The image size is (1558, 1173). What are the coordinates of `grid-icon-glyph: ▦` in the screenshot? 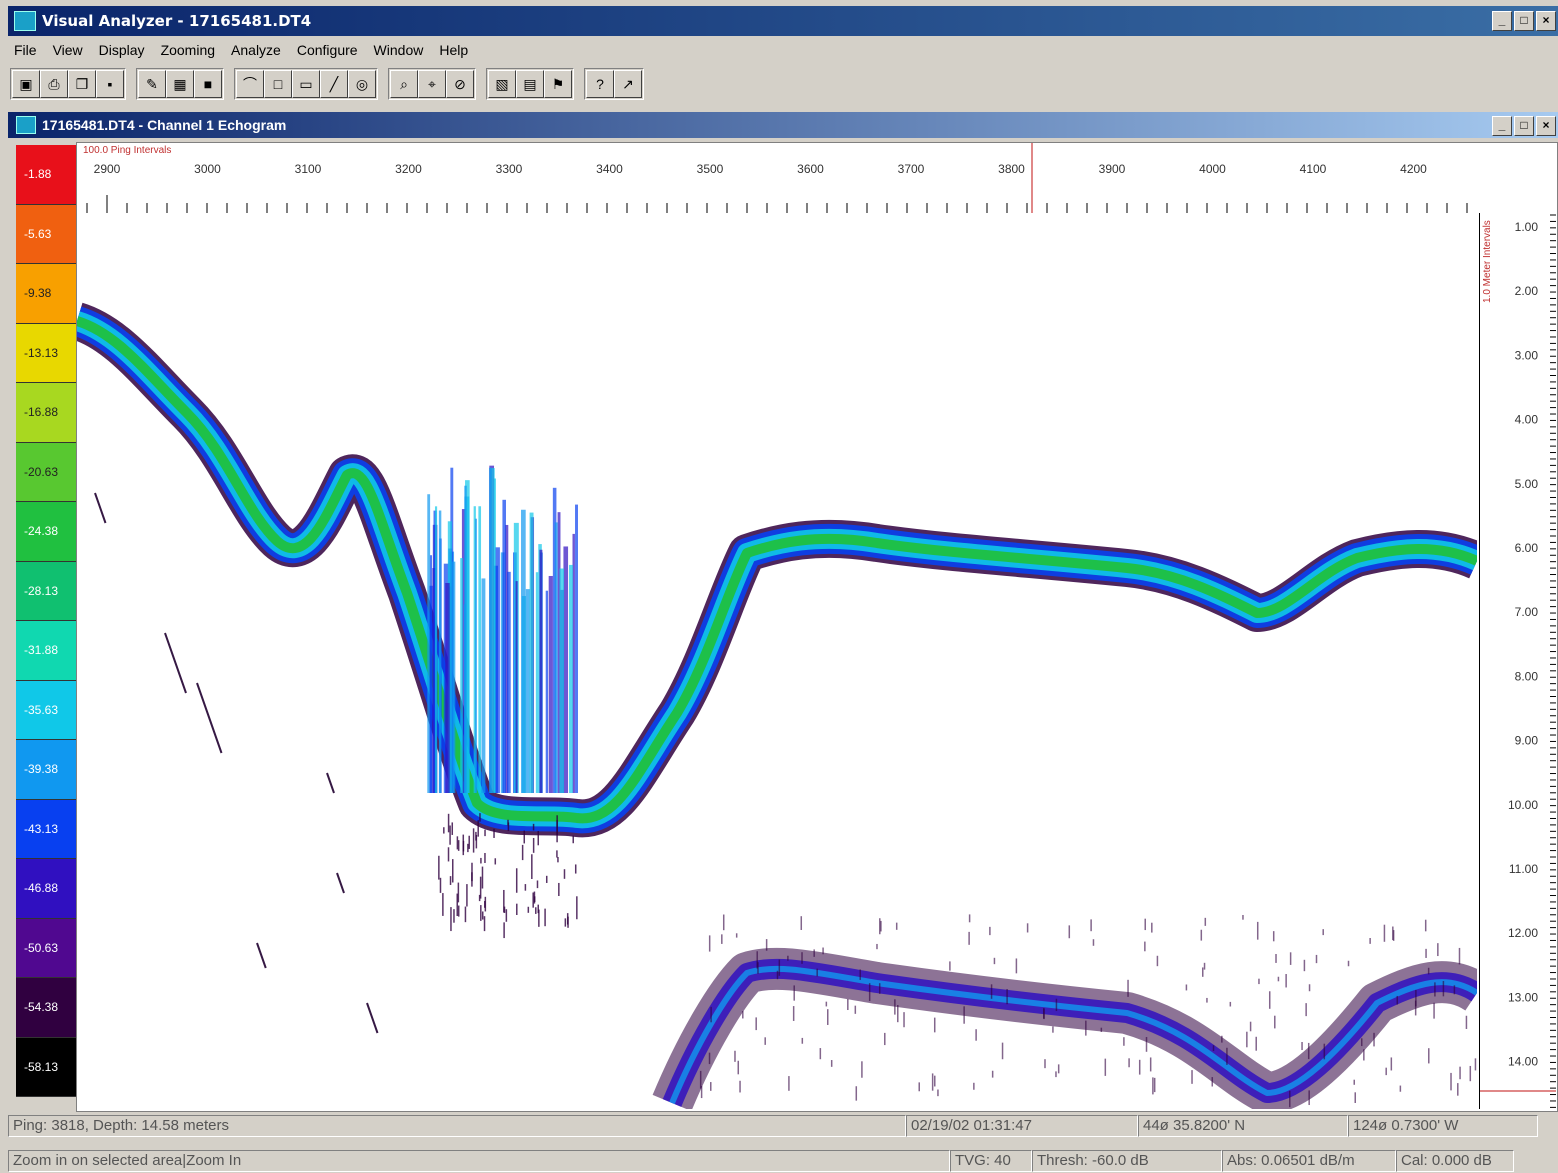 It's located at (179, 84).